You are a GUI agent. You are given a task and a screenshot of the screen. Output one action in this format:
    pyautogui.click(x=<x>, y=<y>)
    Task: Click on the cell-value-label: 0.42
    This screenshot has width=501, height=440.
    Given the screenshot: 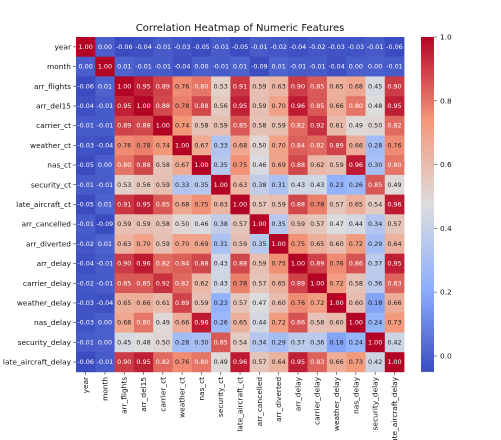 What is the action you would take?
    pyautogui.click(x=375, y=362)
    